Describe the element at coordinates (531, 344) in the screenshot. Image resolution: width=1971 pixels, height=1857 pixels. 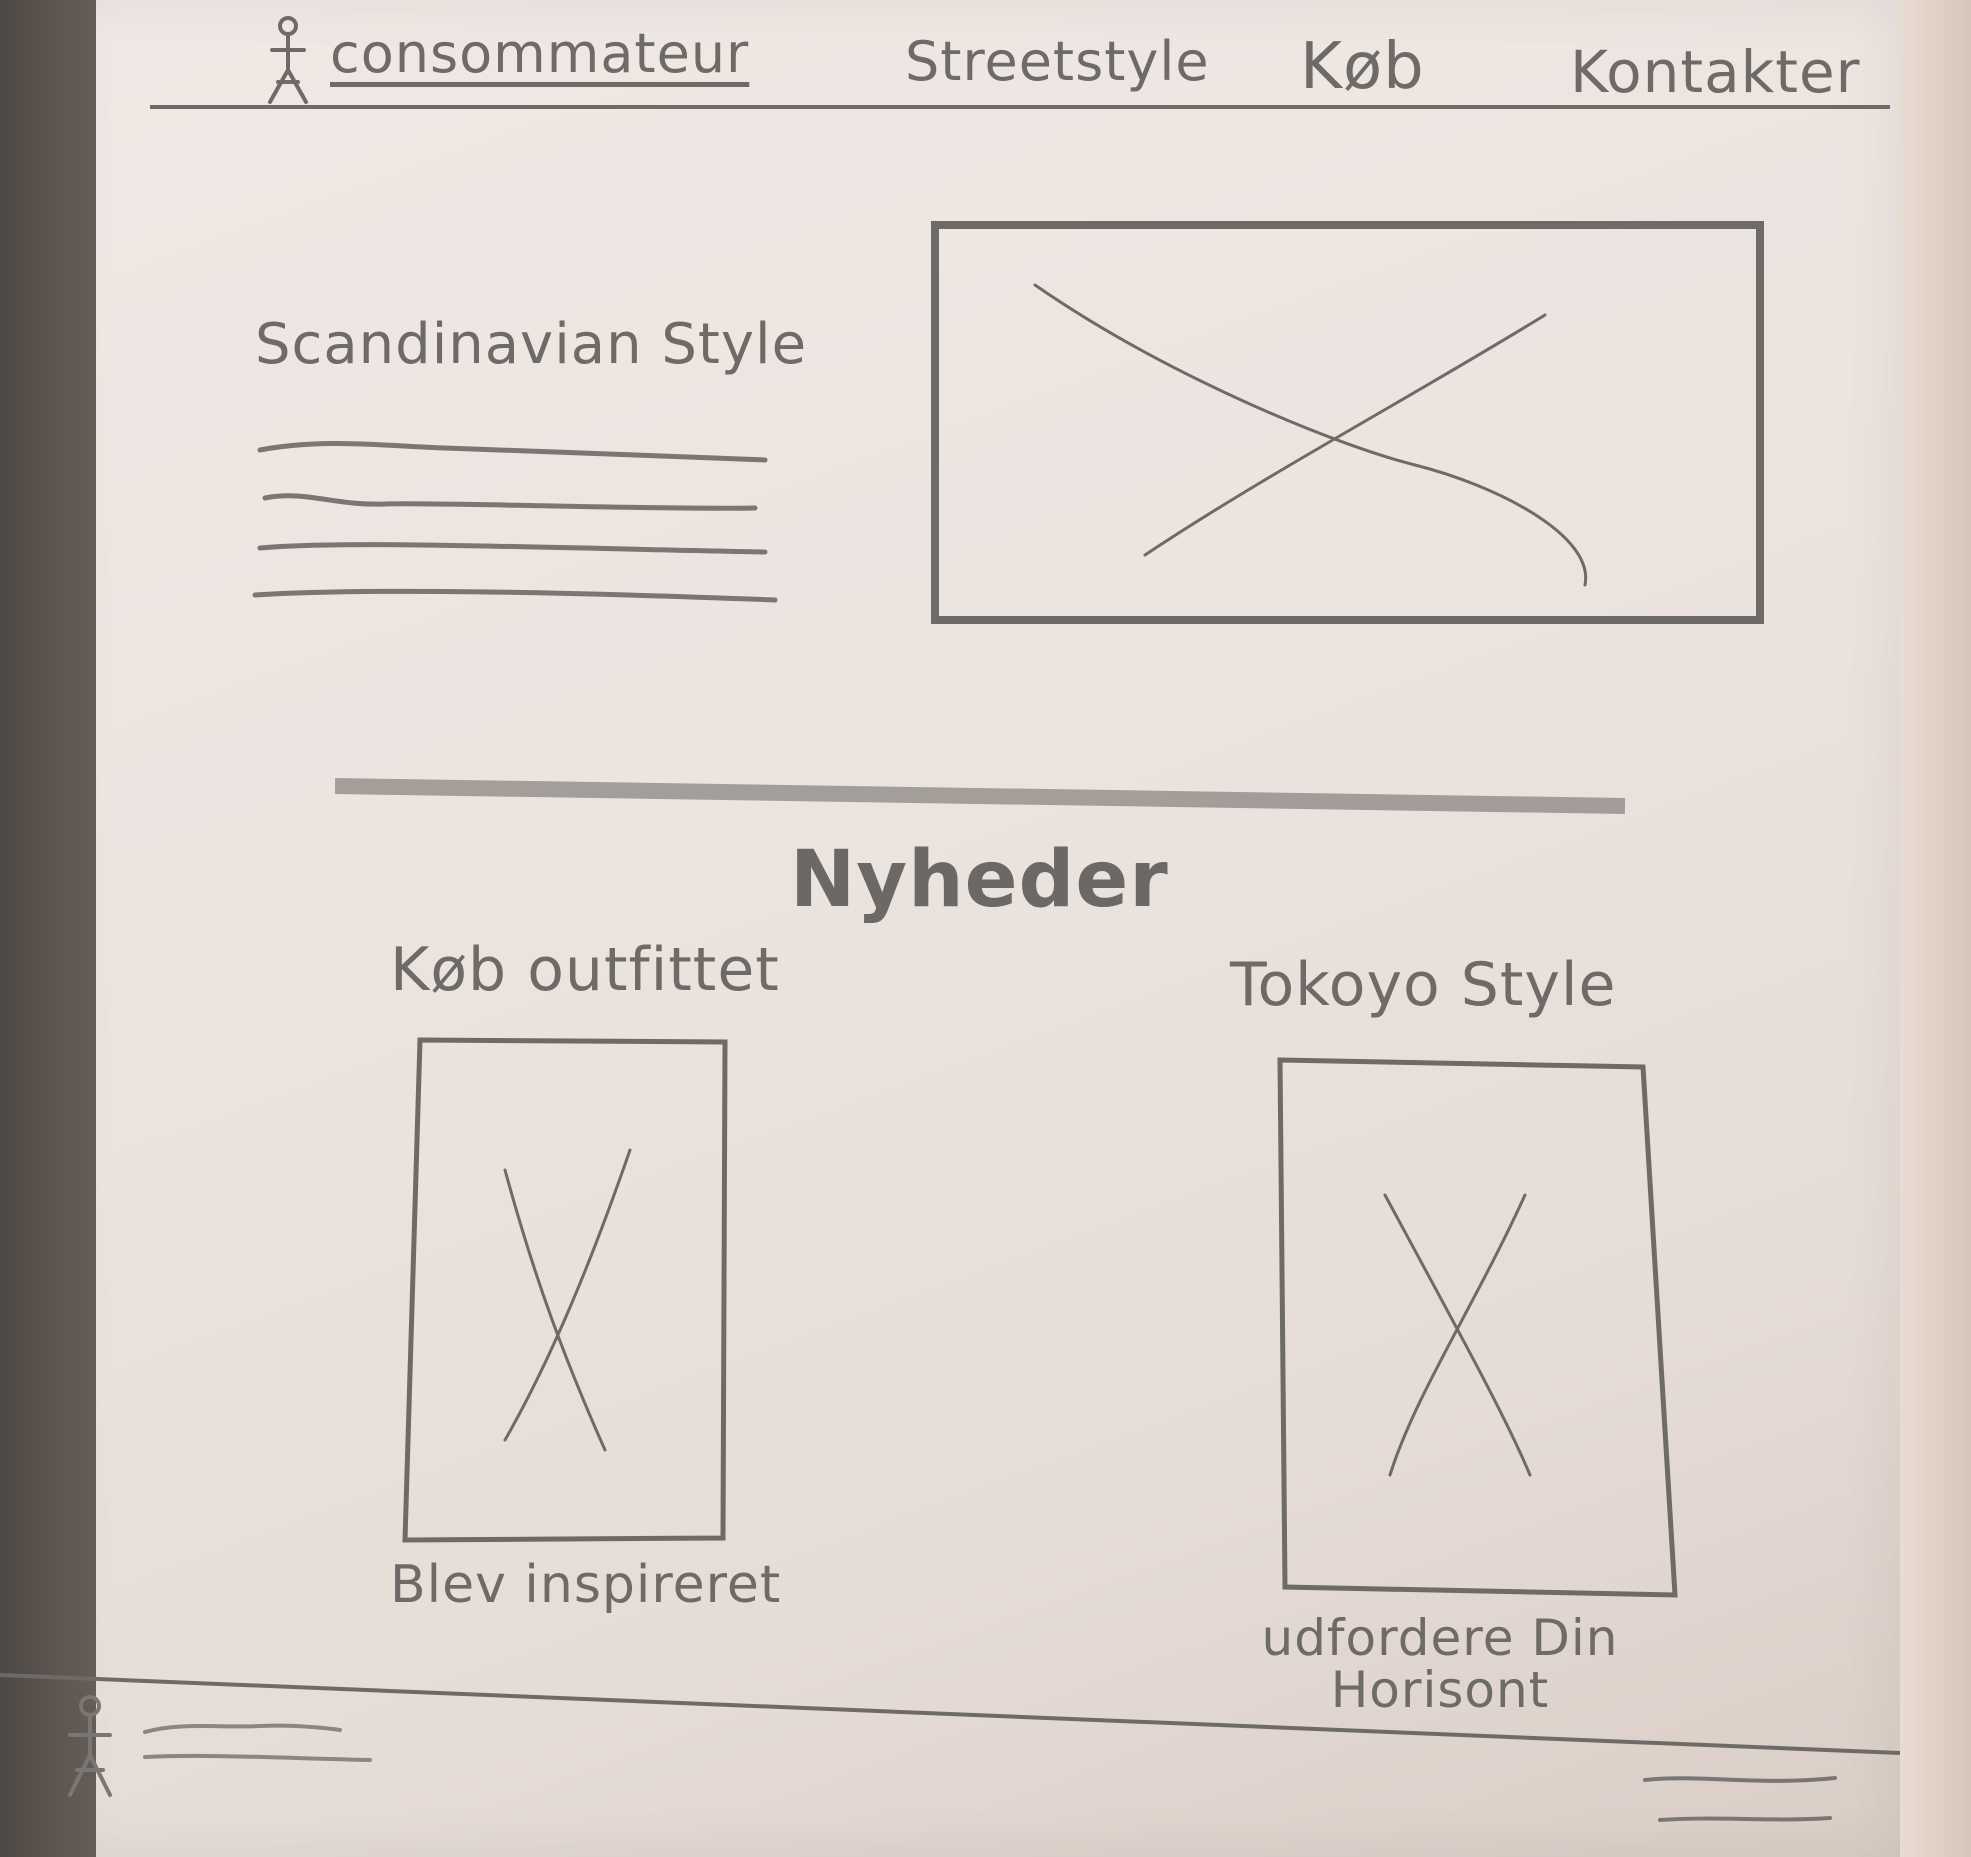
I see `hero-title: Scandinavian Style` at that location.